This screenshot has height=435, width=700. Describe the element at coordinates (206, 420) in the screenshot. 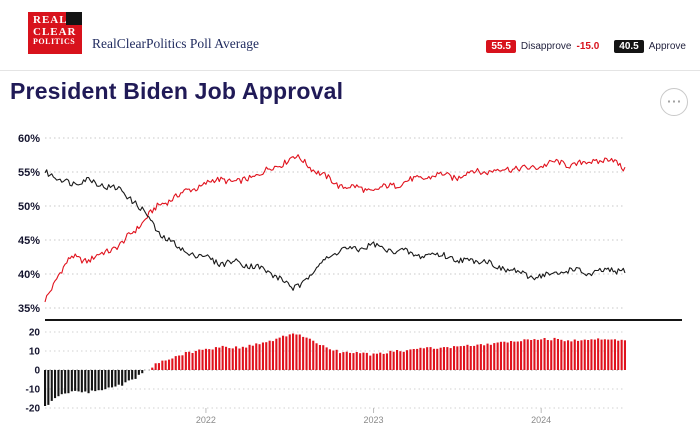

I see `x-tick-label: 2022` at that location.